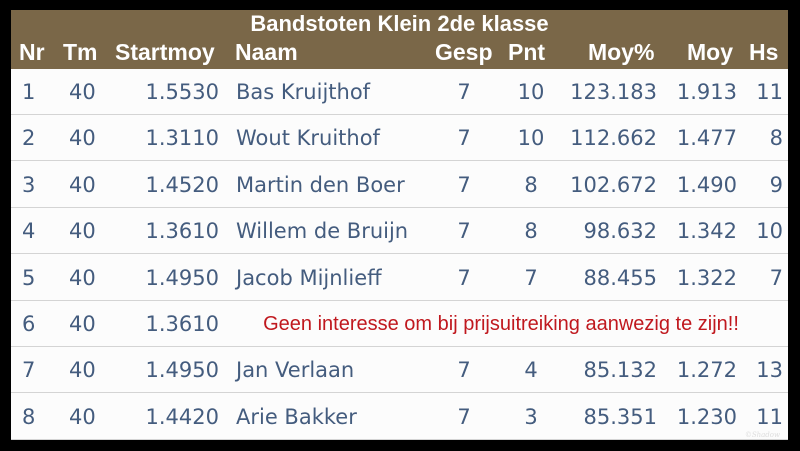 The width and height of the screenshot is (800, 451). What do you see at coordinates (620, 277) in the screenshot?
I see `cell-moy-pct: 88.455` at bounding box center [620, 277].